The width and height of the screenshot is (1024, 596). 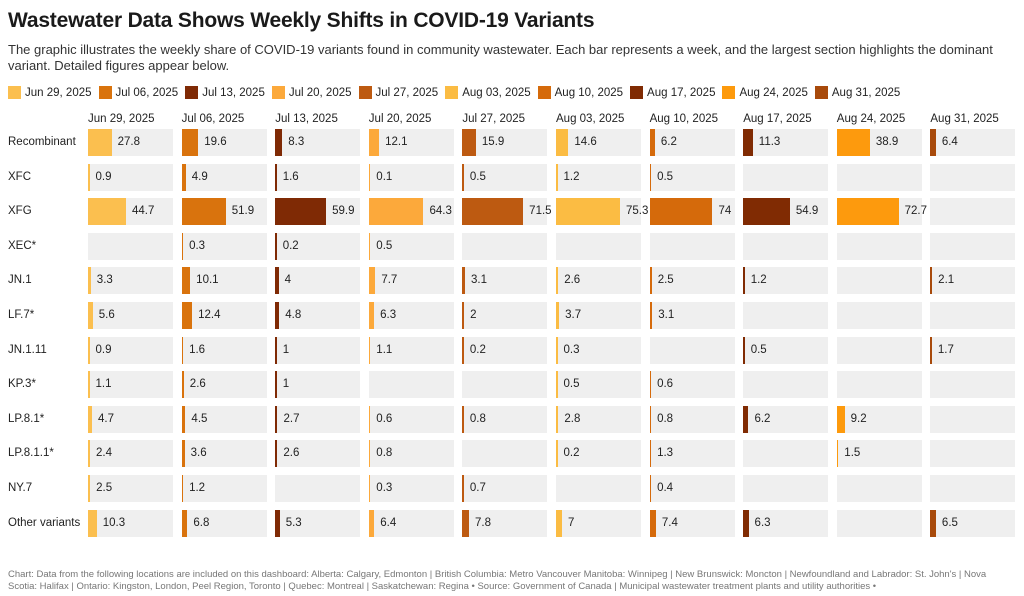 I want to click on data-label: 2.1, so click(x=946, y=280).